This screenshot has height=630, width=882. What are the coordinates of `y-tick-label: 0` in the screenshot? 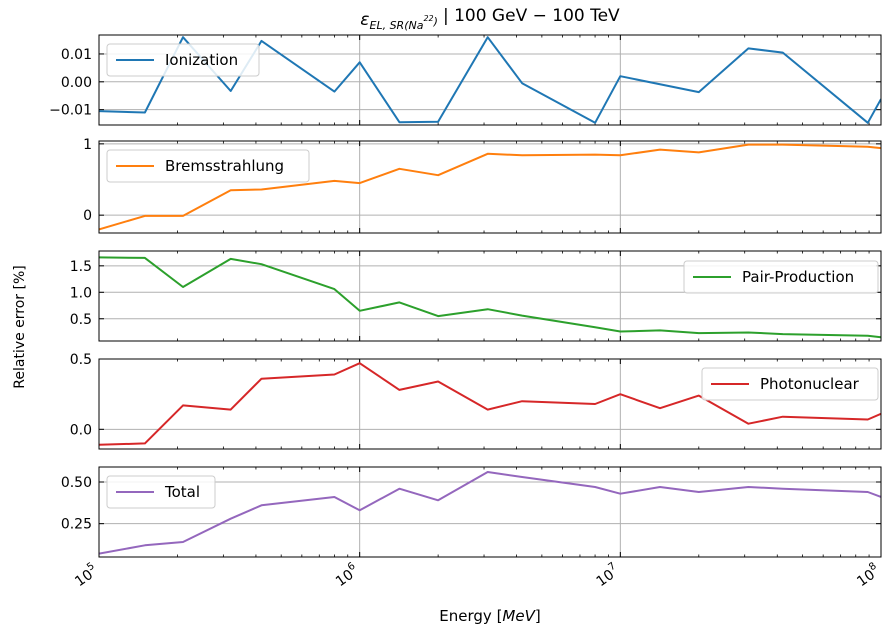 It's located at (87, 216).